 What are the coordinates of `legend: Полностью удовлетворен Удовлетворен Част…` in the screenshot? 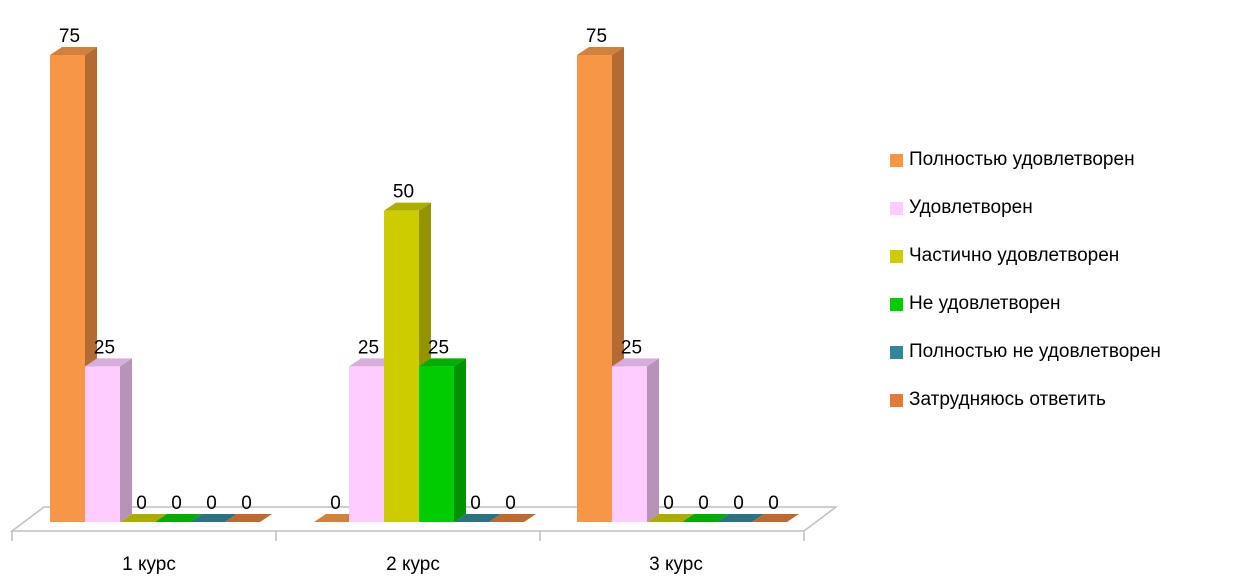 It's located at (1025, 292).